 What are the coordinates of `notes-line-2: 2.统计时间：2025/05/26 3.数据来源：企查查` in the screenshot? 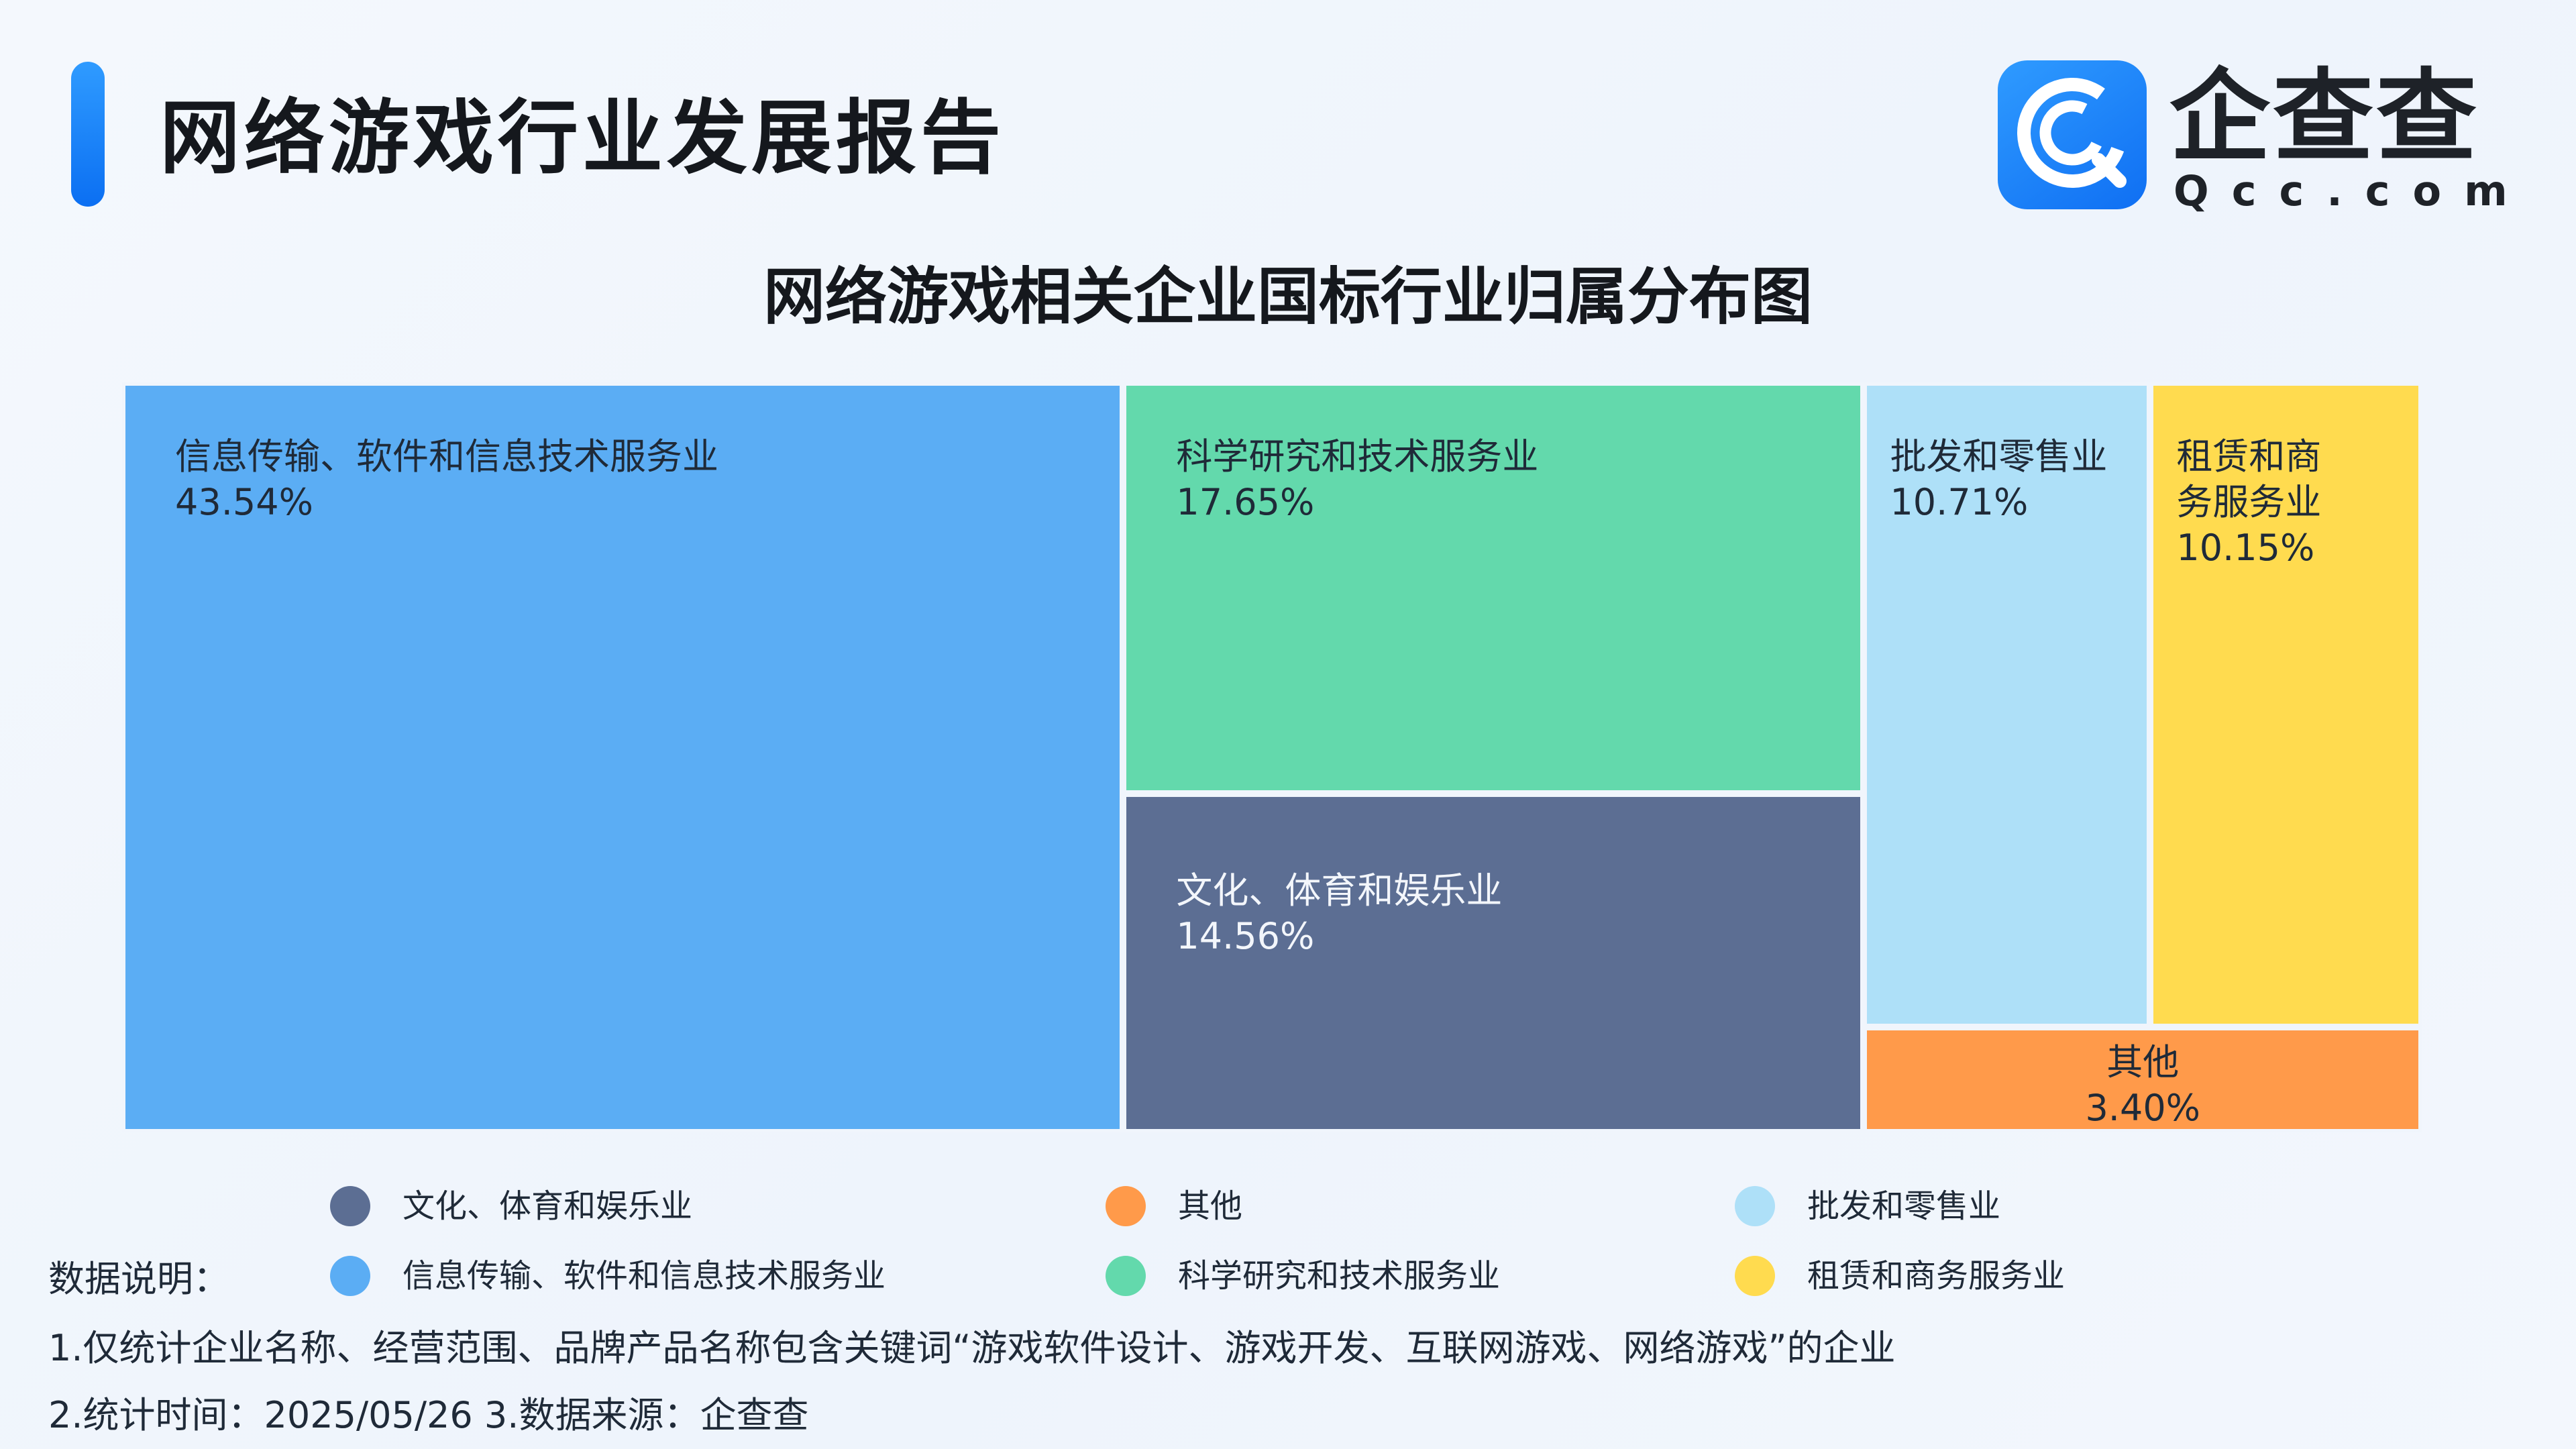 It's located at (428, 1415).